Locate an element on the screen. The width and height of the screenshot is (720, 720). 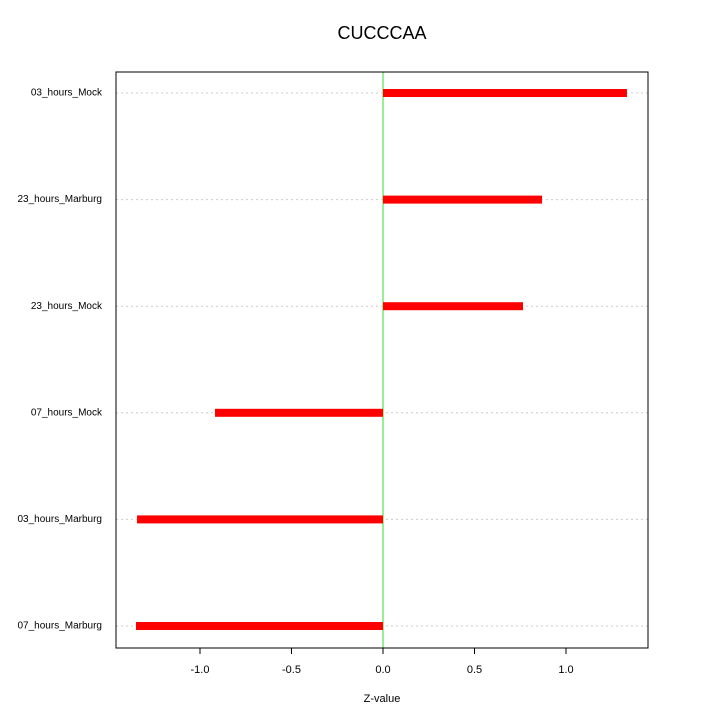
y-tick-label: 07_hours_Marburg is located at coordinates (60, 626).